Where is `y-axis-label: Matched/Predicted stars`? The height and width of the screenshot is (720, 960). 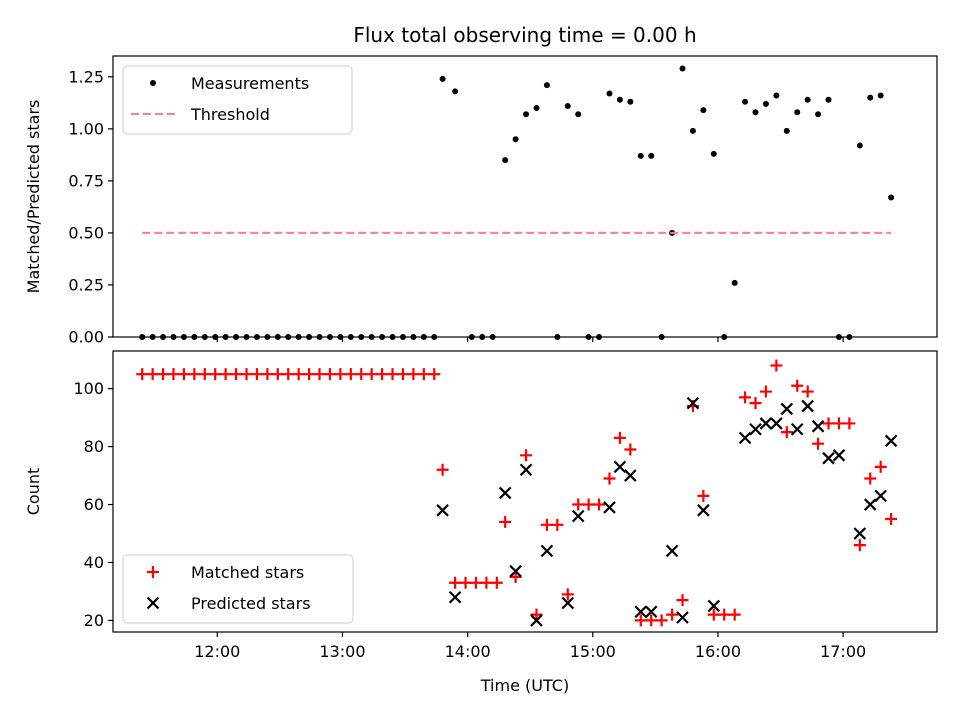 y-axis-label: Matched/Predicted stars is located at coordinates (33, 197).